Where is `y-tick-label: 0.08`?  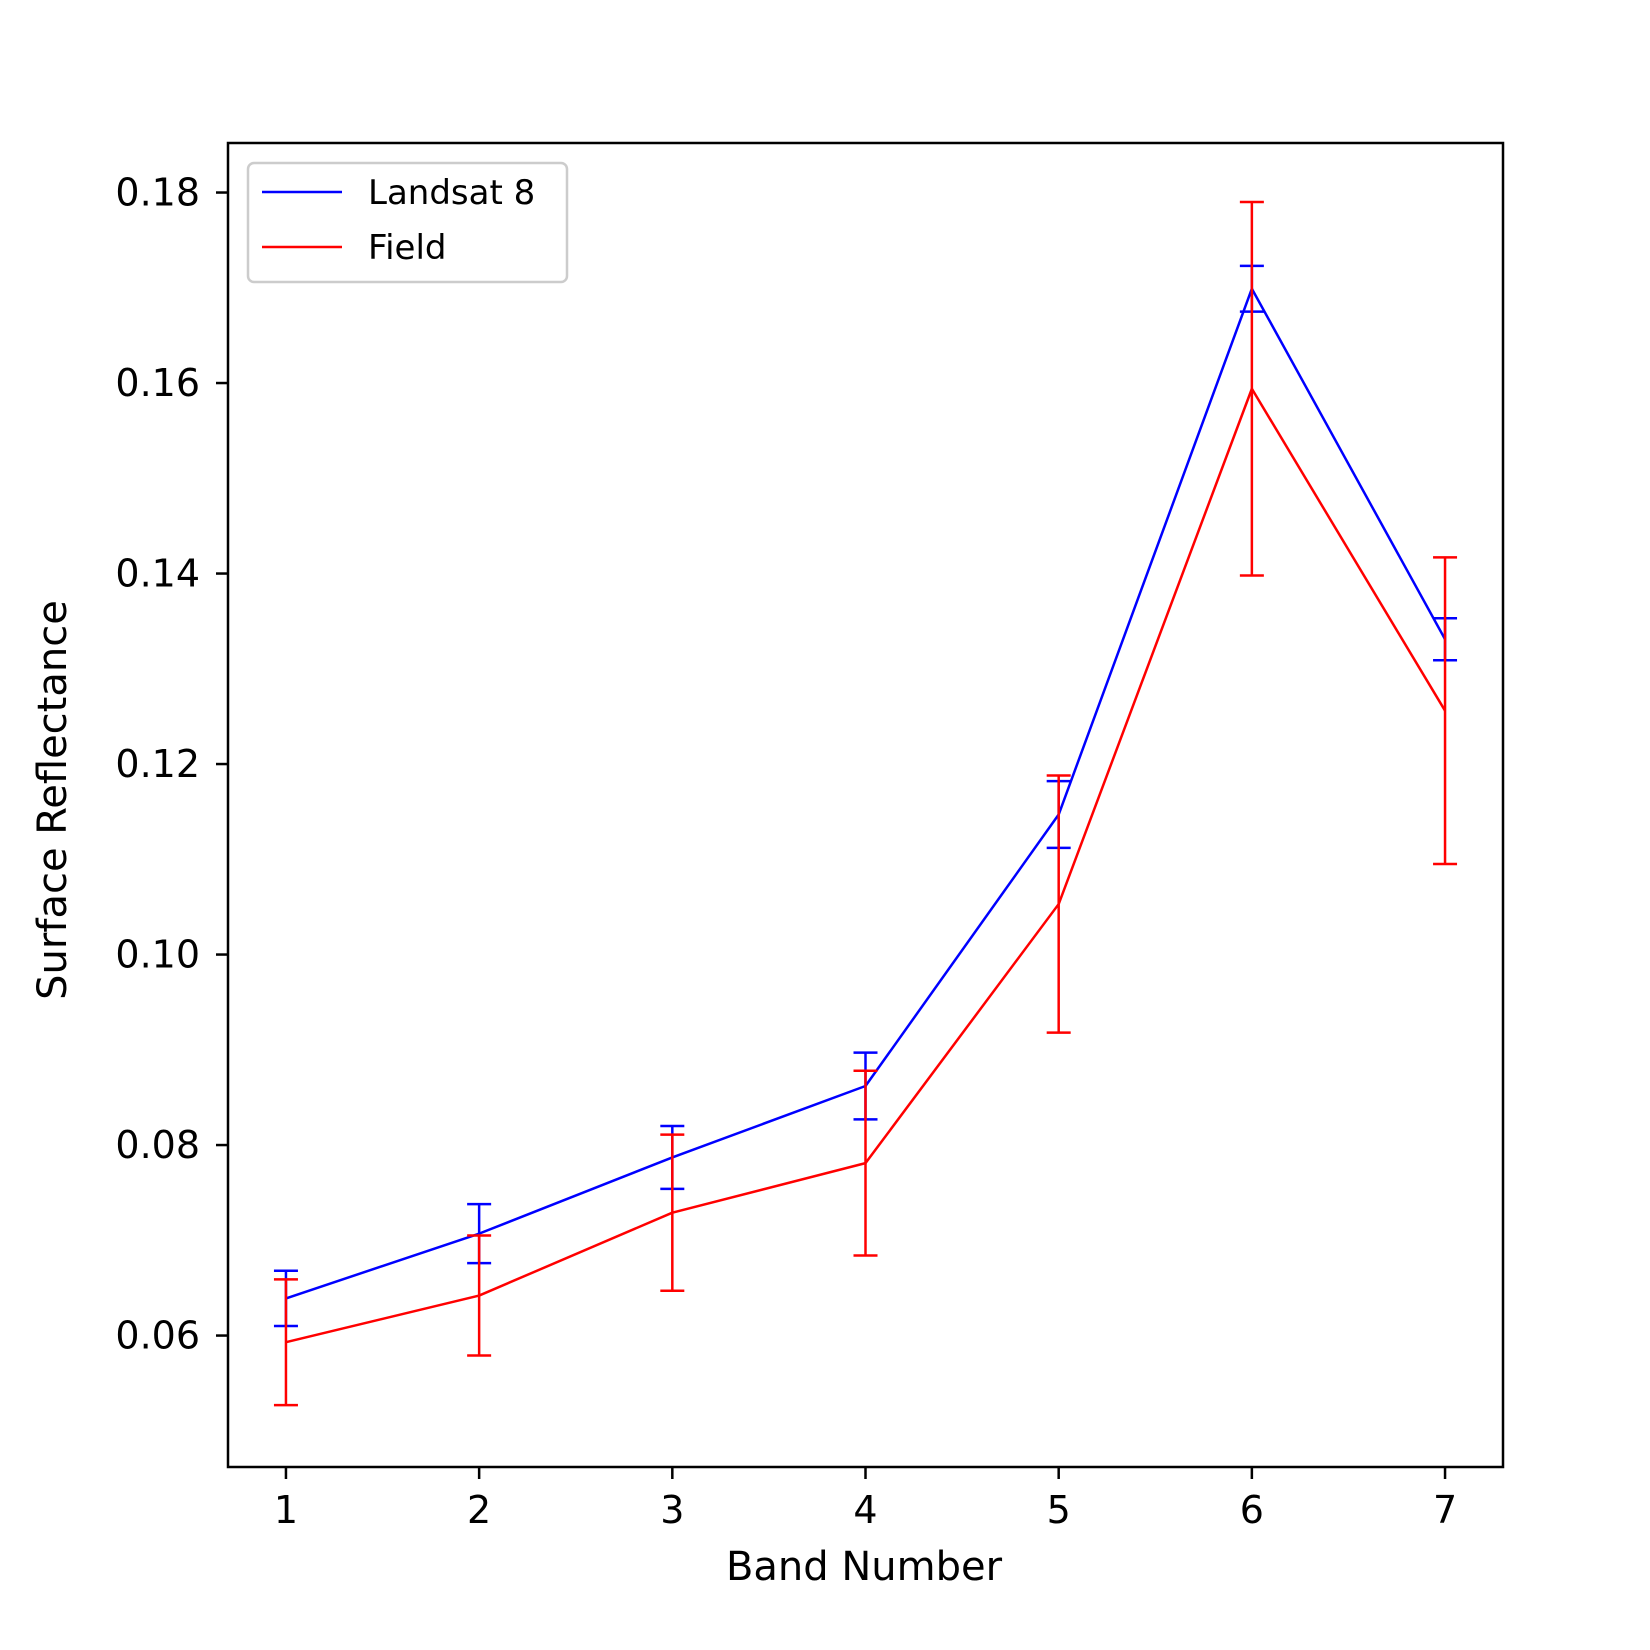
y-tick-label: 0.08 is located at coordinates (157, 1145).